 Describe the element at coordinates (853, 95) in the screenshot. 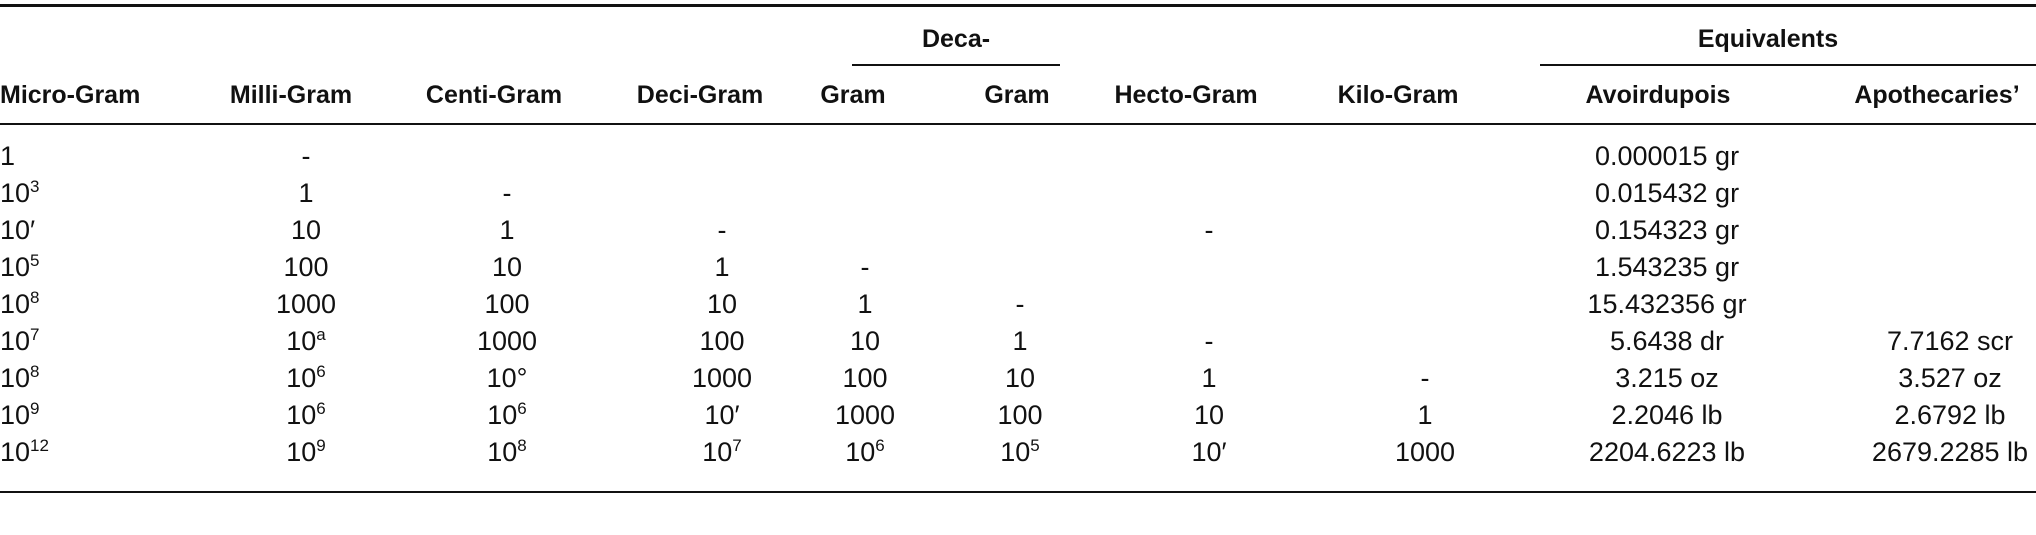

I see `column-header: Gram` at that location.